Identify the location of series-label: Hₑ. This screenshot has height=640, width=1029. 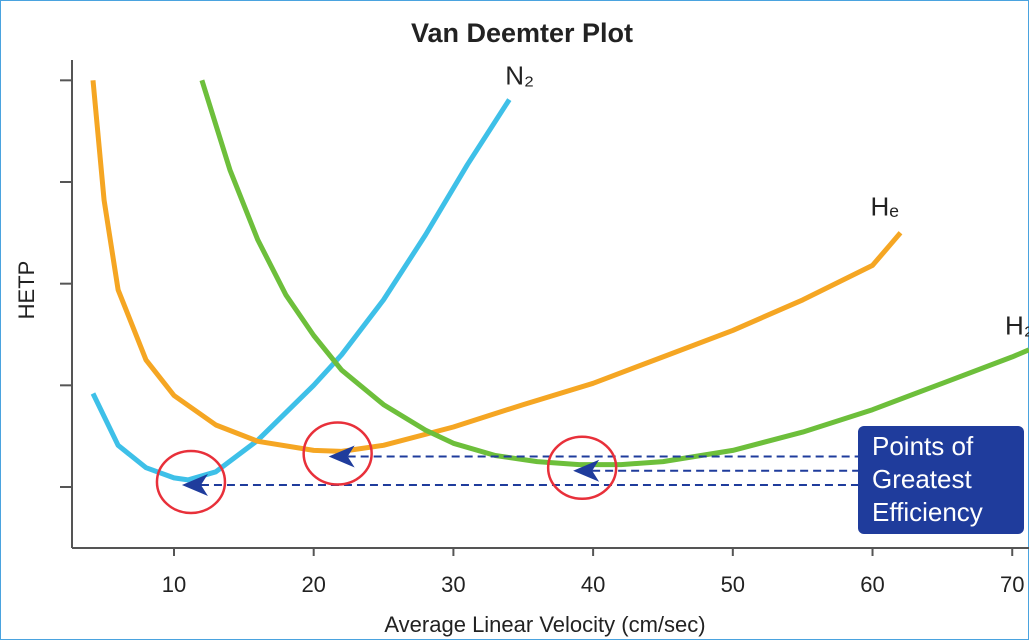
(884, 207).